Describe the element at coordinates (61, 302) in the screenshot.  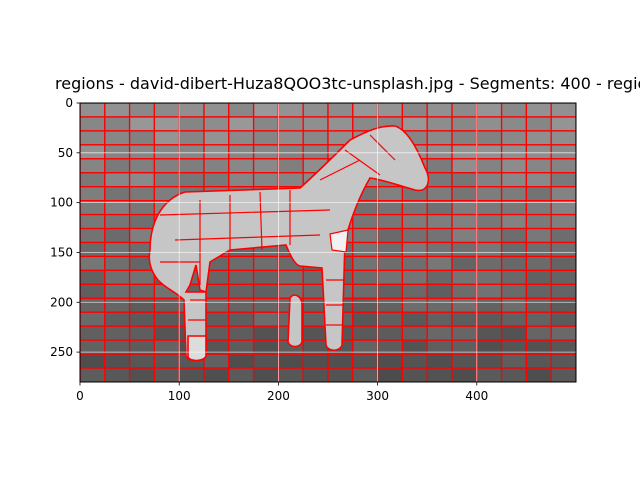
I see `y-tick-label: 200` at that location.